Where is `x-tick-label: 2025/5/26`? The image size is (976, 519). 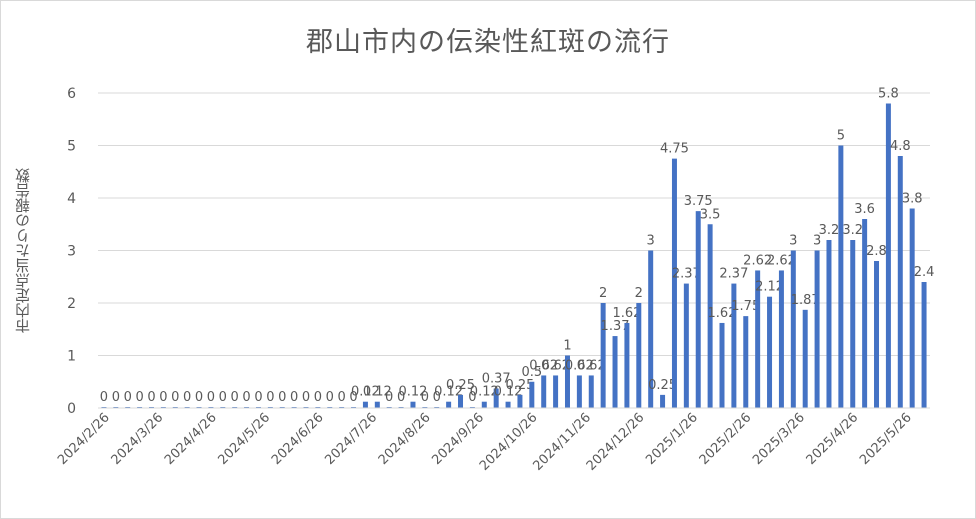
x-tick-label: 2025/5/26 is located at coordinates (886, 439).